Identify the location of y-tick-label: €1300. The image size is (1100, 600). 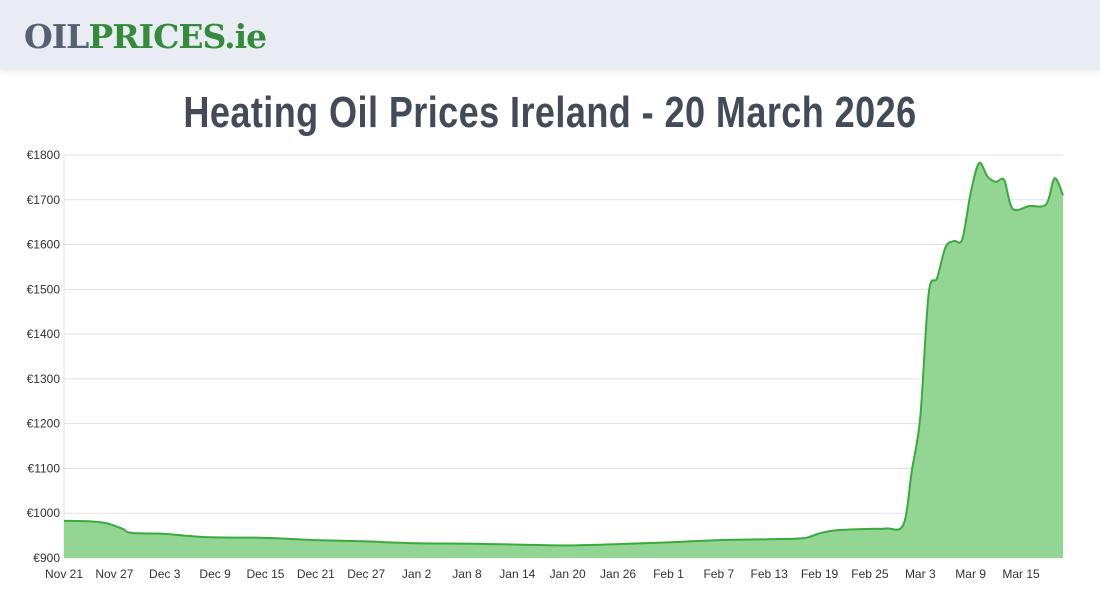
(44, 379).